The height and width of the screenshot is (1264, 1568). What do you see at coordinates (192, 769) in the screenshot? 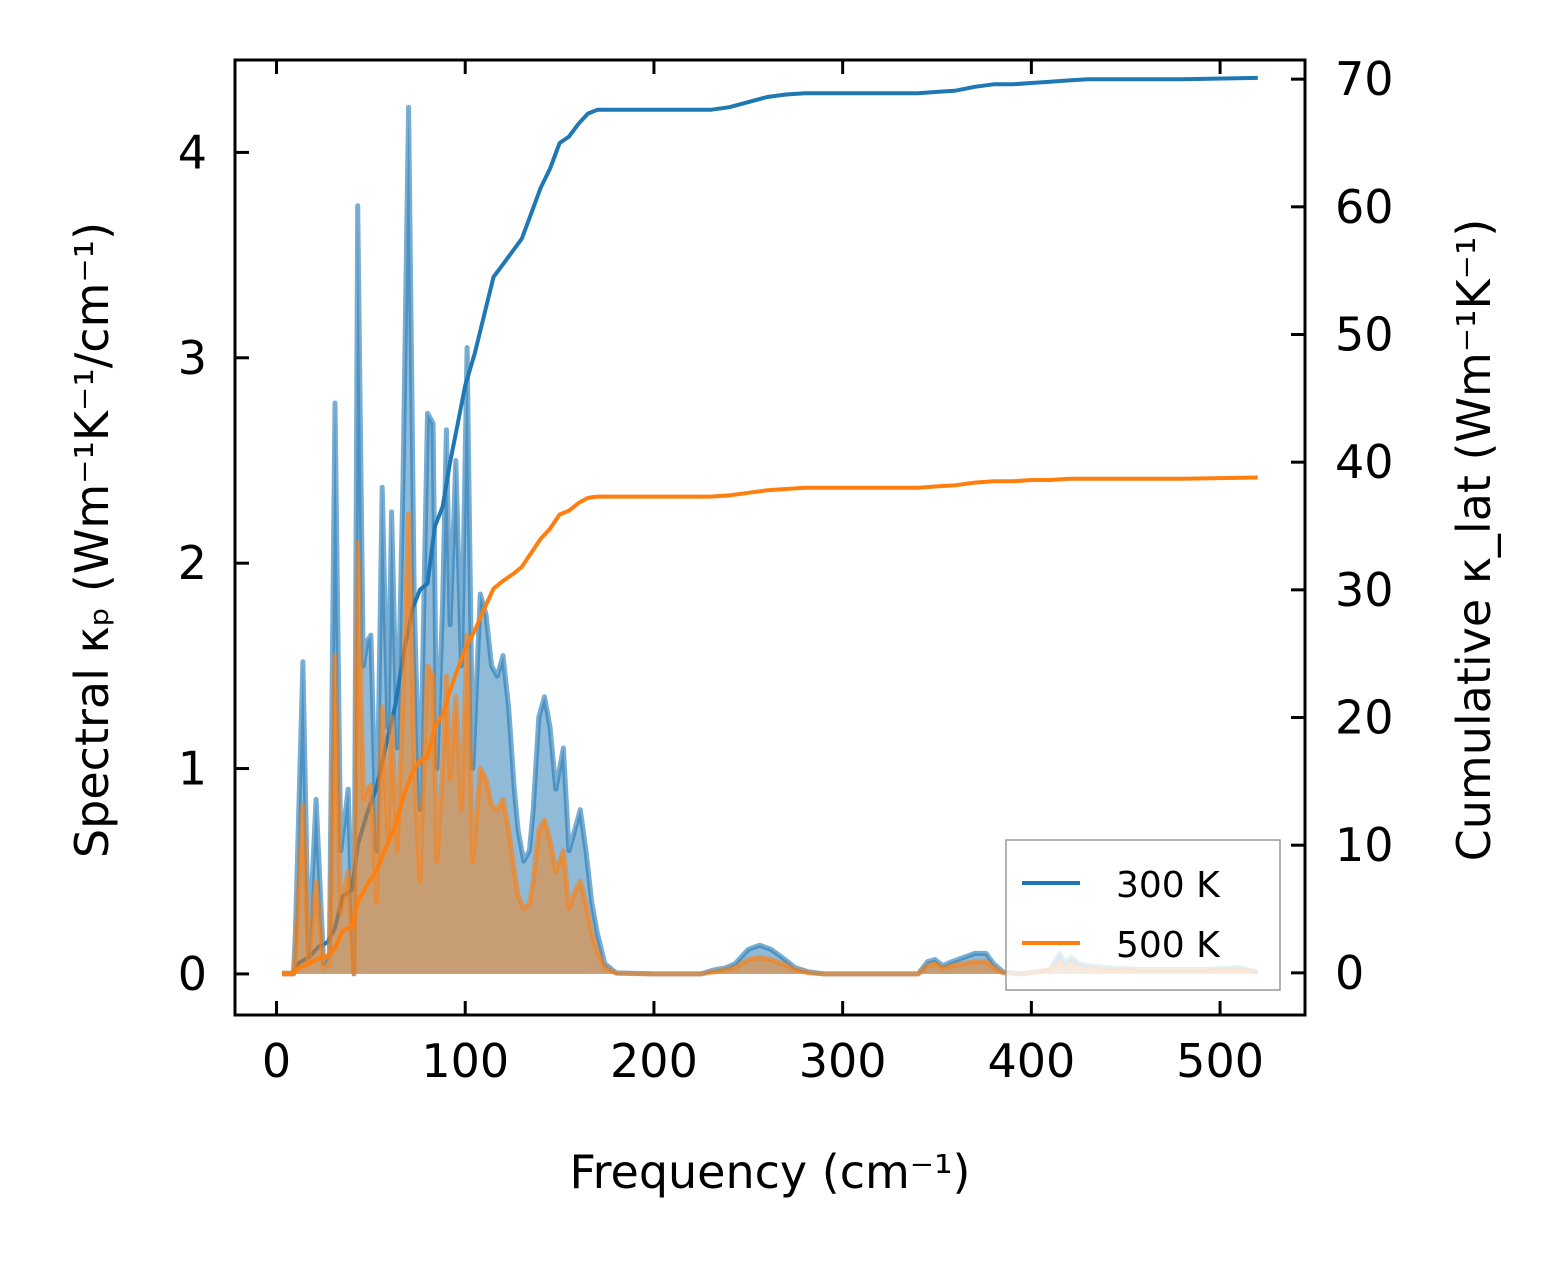
I see `y-left-tick-label: 1` at bounding box center [192, 769].